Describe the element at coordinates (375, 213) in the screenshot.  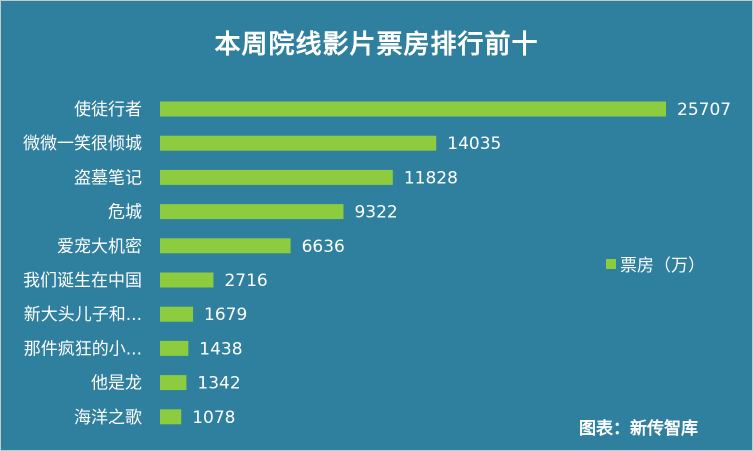
I see `value-label: 9322` at that location.